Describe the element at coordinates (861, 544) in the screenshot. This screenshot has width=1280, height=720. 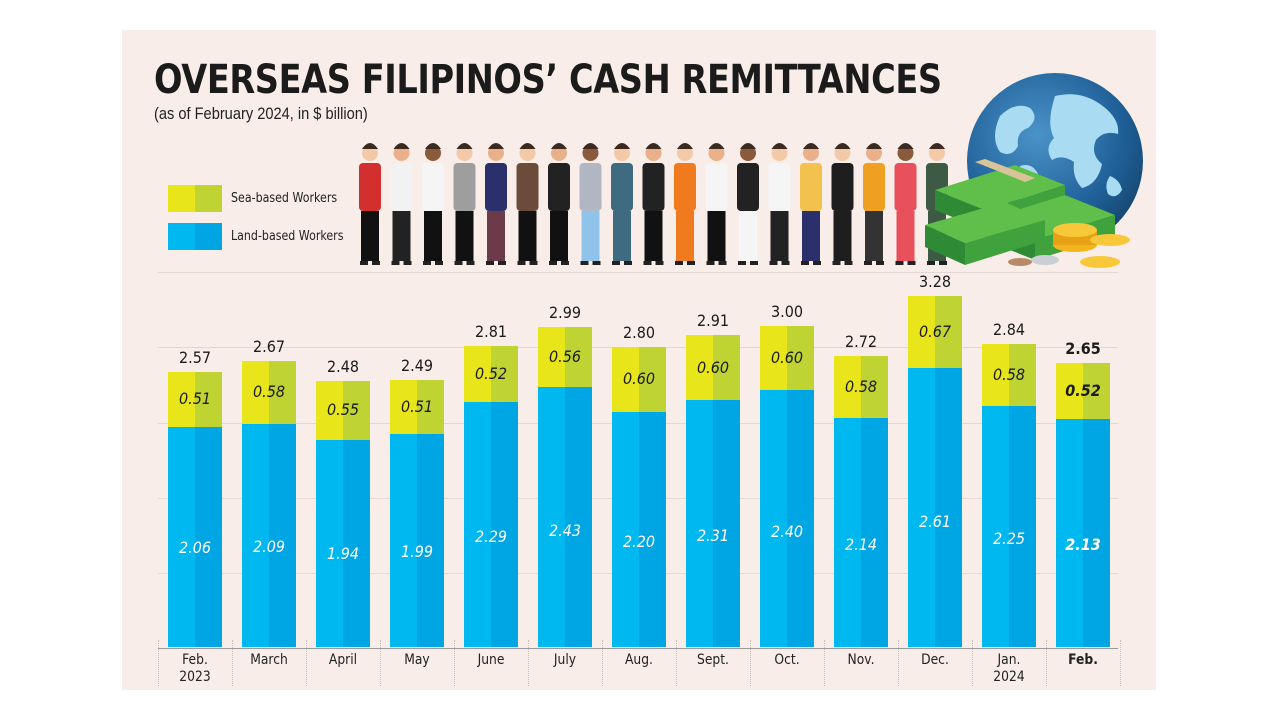
I see `land-value-label: 2.14` at that location.